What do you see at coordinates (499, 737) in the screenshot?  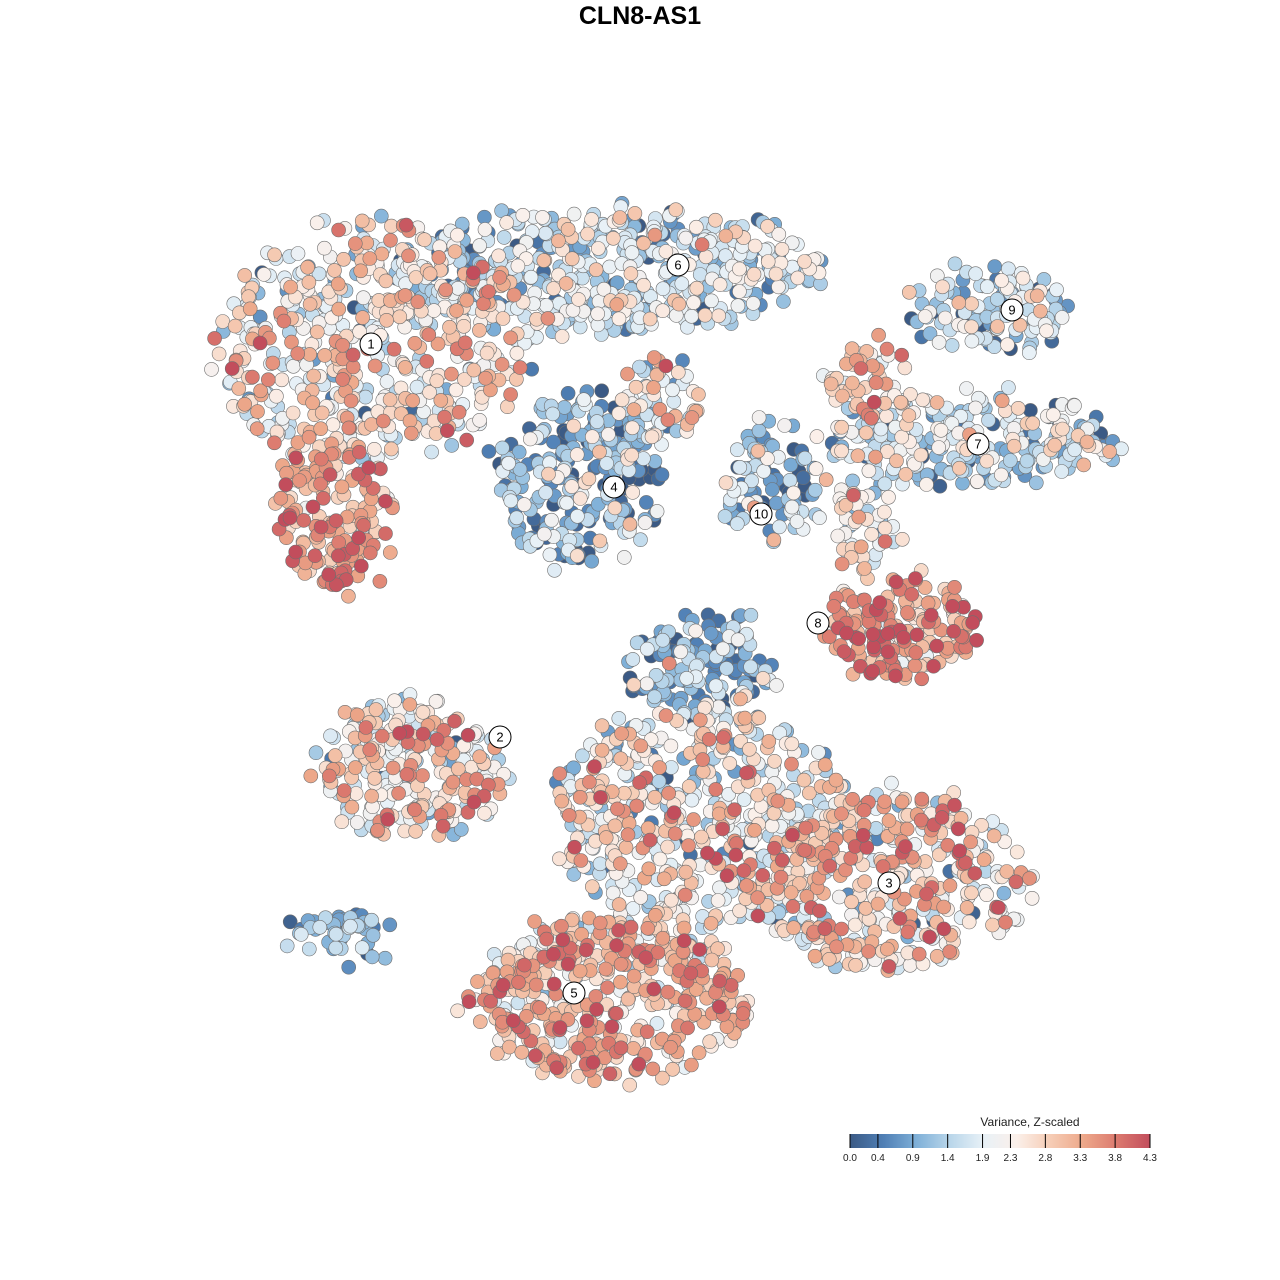 I see `cluster-label-text: 2` at bounding box center [499, 737].